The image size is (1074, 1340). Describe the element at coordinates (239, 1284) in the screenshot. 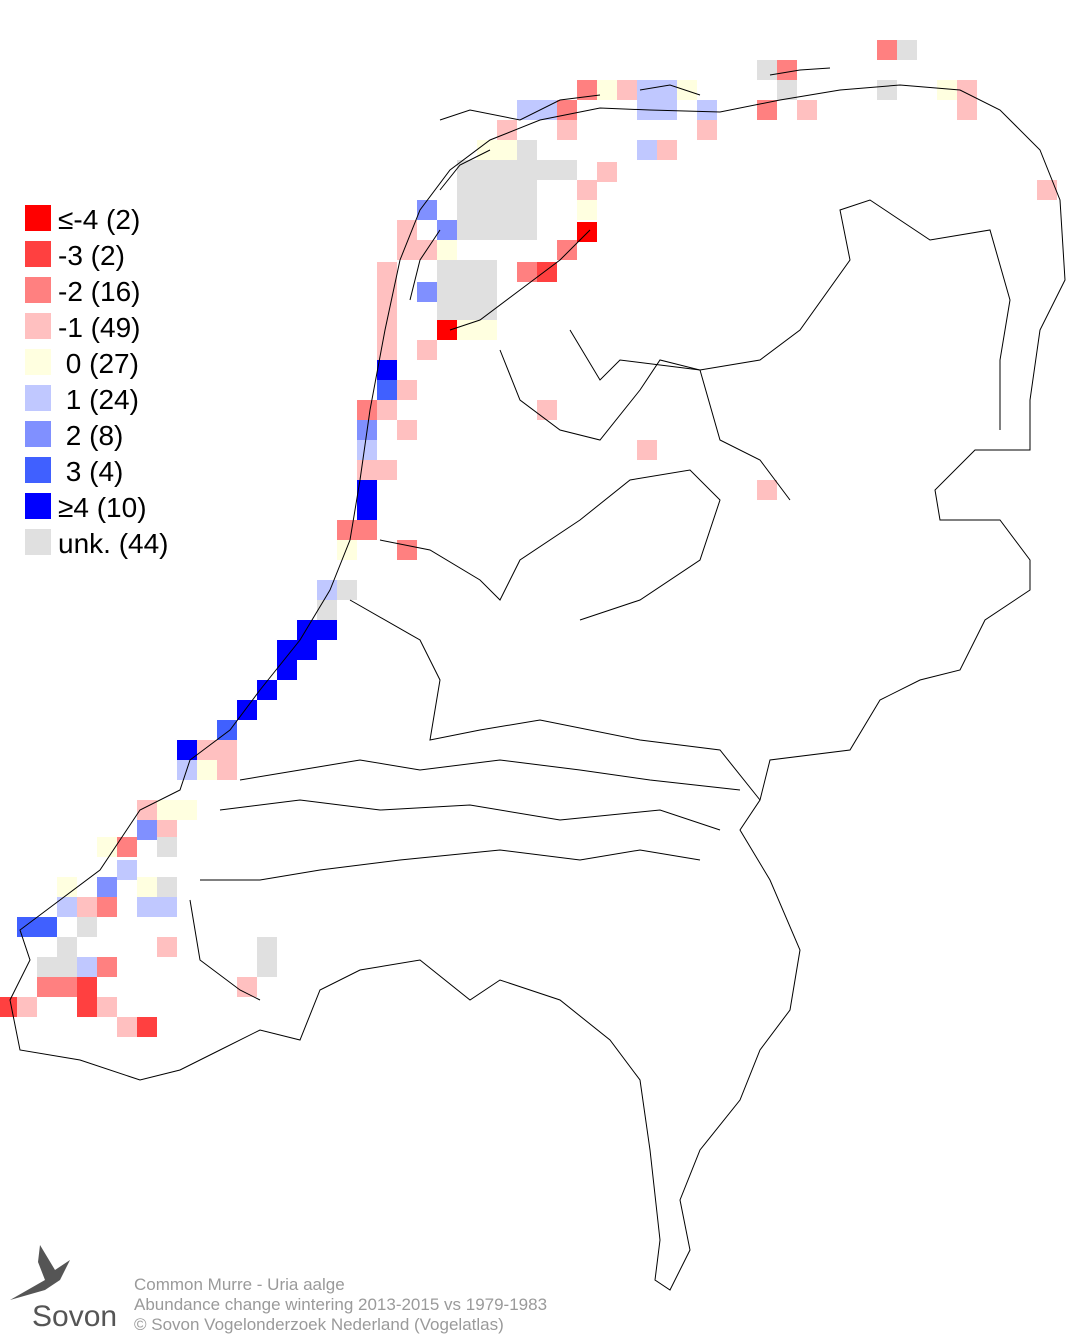

I see `footer-line: Common Murre - Uria aalge` at that location.